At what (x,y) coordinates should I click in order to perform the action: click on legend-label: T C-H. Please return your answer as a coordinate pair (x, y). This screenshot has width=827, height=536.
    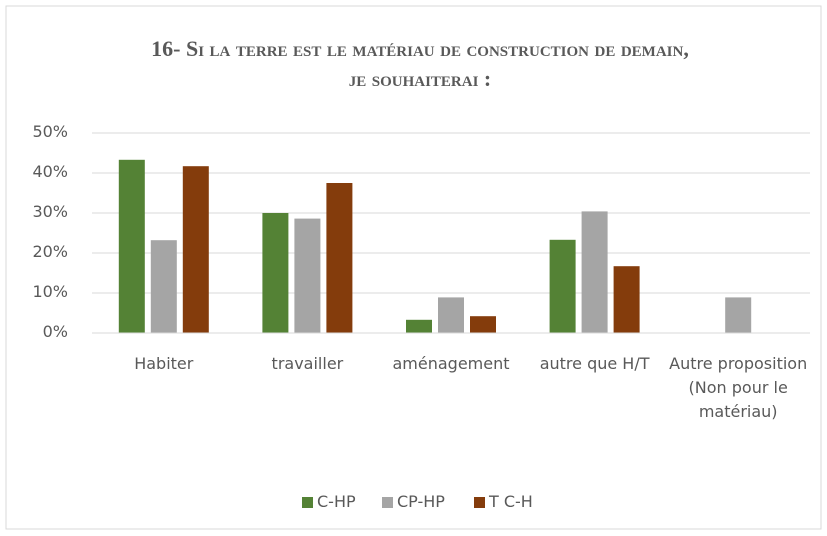
    Looking at the image, I should click on (511, 501).